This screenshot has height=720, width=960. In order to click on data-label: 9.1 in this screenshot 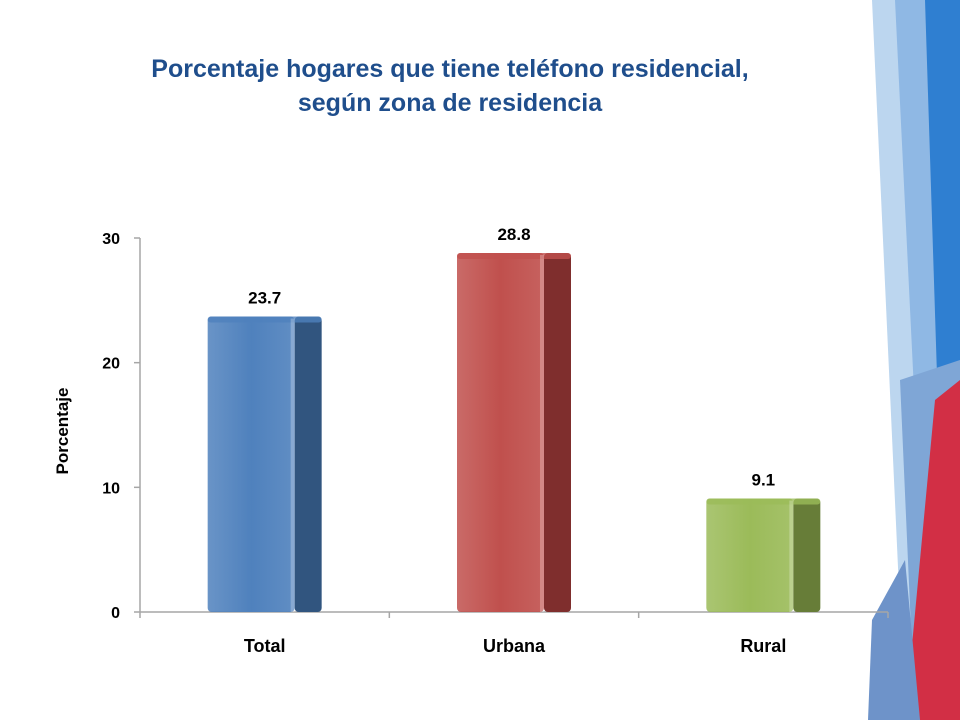, I will do `click(764, 480)`.